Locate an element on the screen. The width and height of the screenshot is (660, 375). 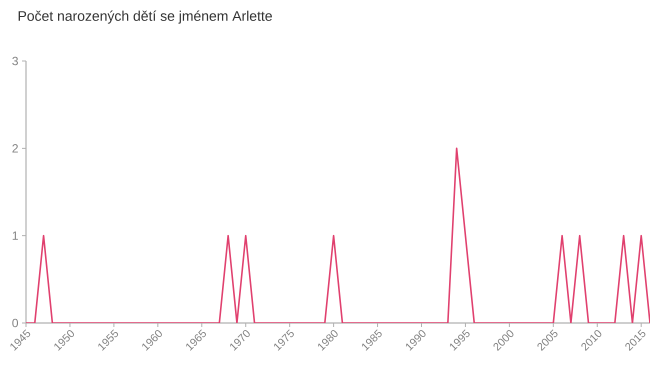
y-tick-label: 2 is located at coordinates (15, 148).